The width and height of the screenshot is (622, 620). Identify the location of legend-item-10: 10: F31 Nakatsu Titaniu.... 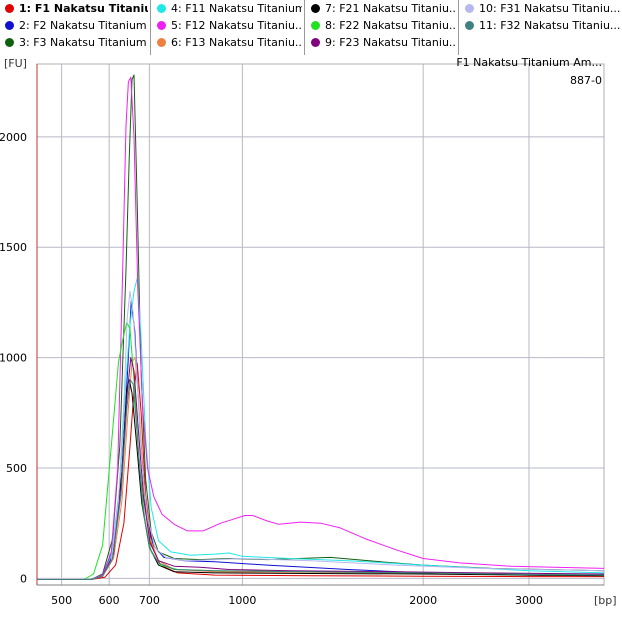
(541, 8).